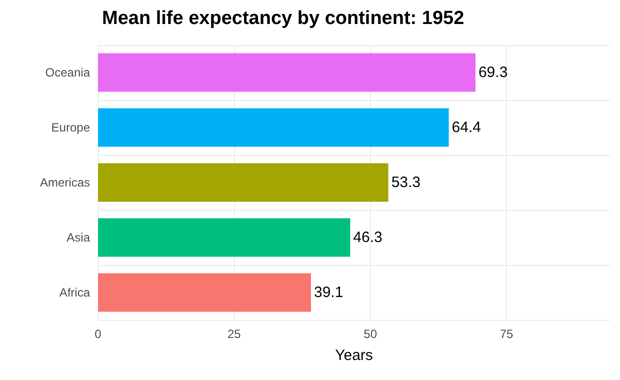 The width and height of the screenshot is (620, 380). I want to click on x-tick-label: 0, so click(98, 334).